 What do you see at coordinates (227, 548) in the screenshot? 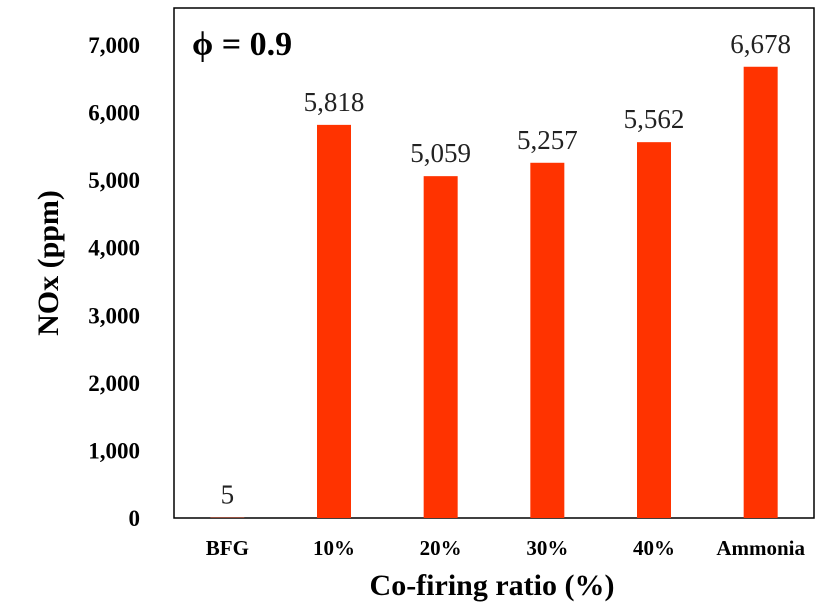
I see `x-tick-label: BFG` at bounding box center [227, 548].